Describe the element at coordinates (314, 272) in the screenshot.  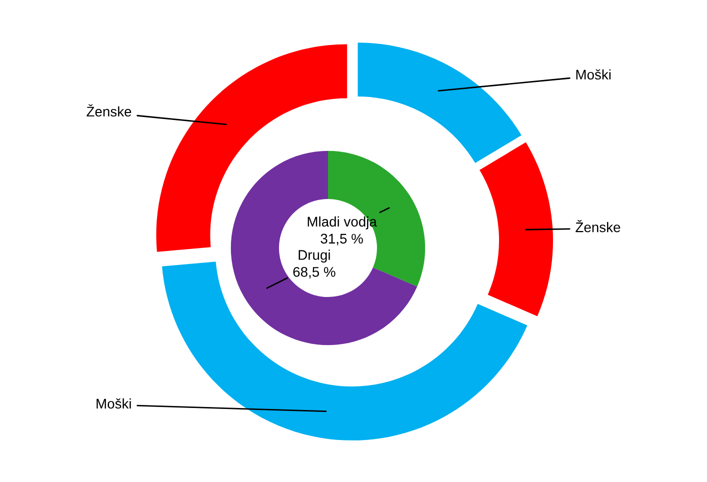
I see `data-label: 68,5 %` at that location.